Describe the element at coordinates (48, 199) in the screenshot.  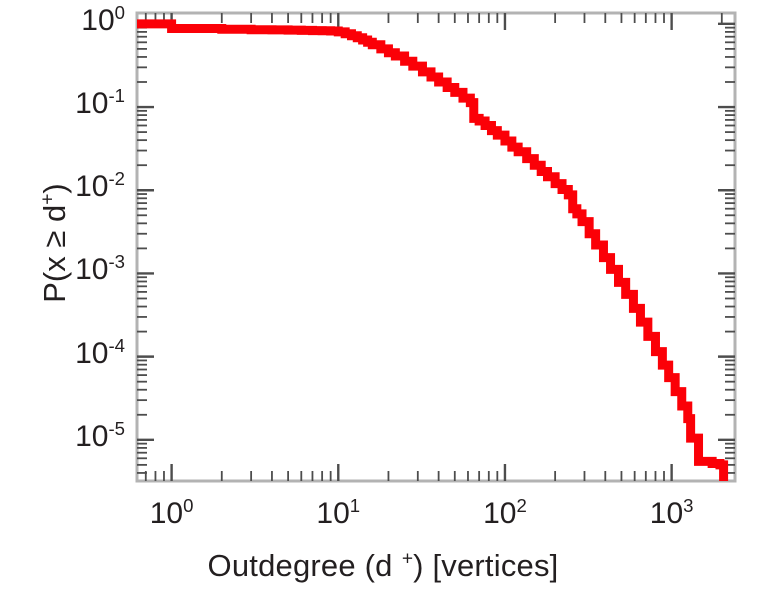
I see `y-axis-label-superscript: +` at that location.